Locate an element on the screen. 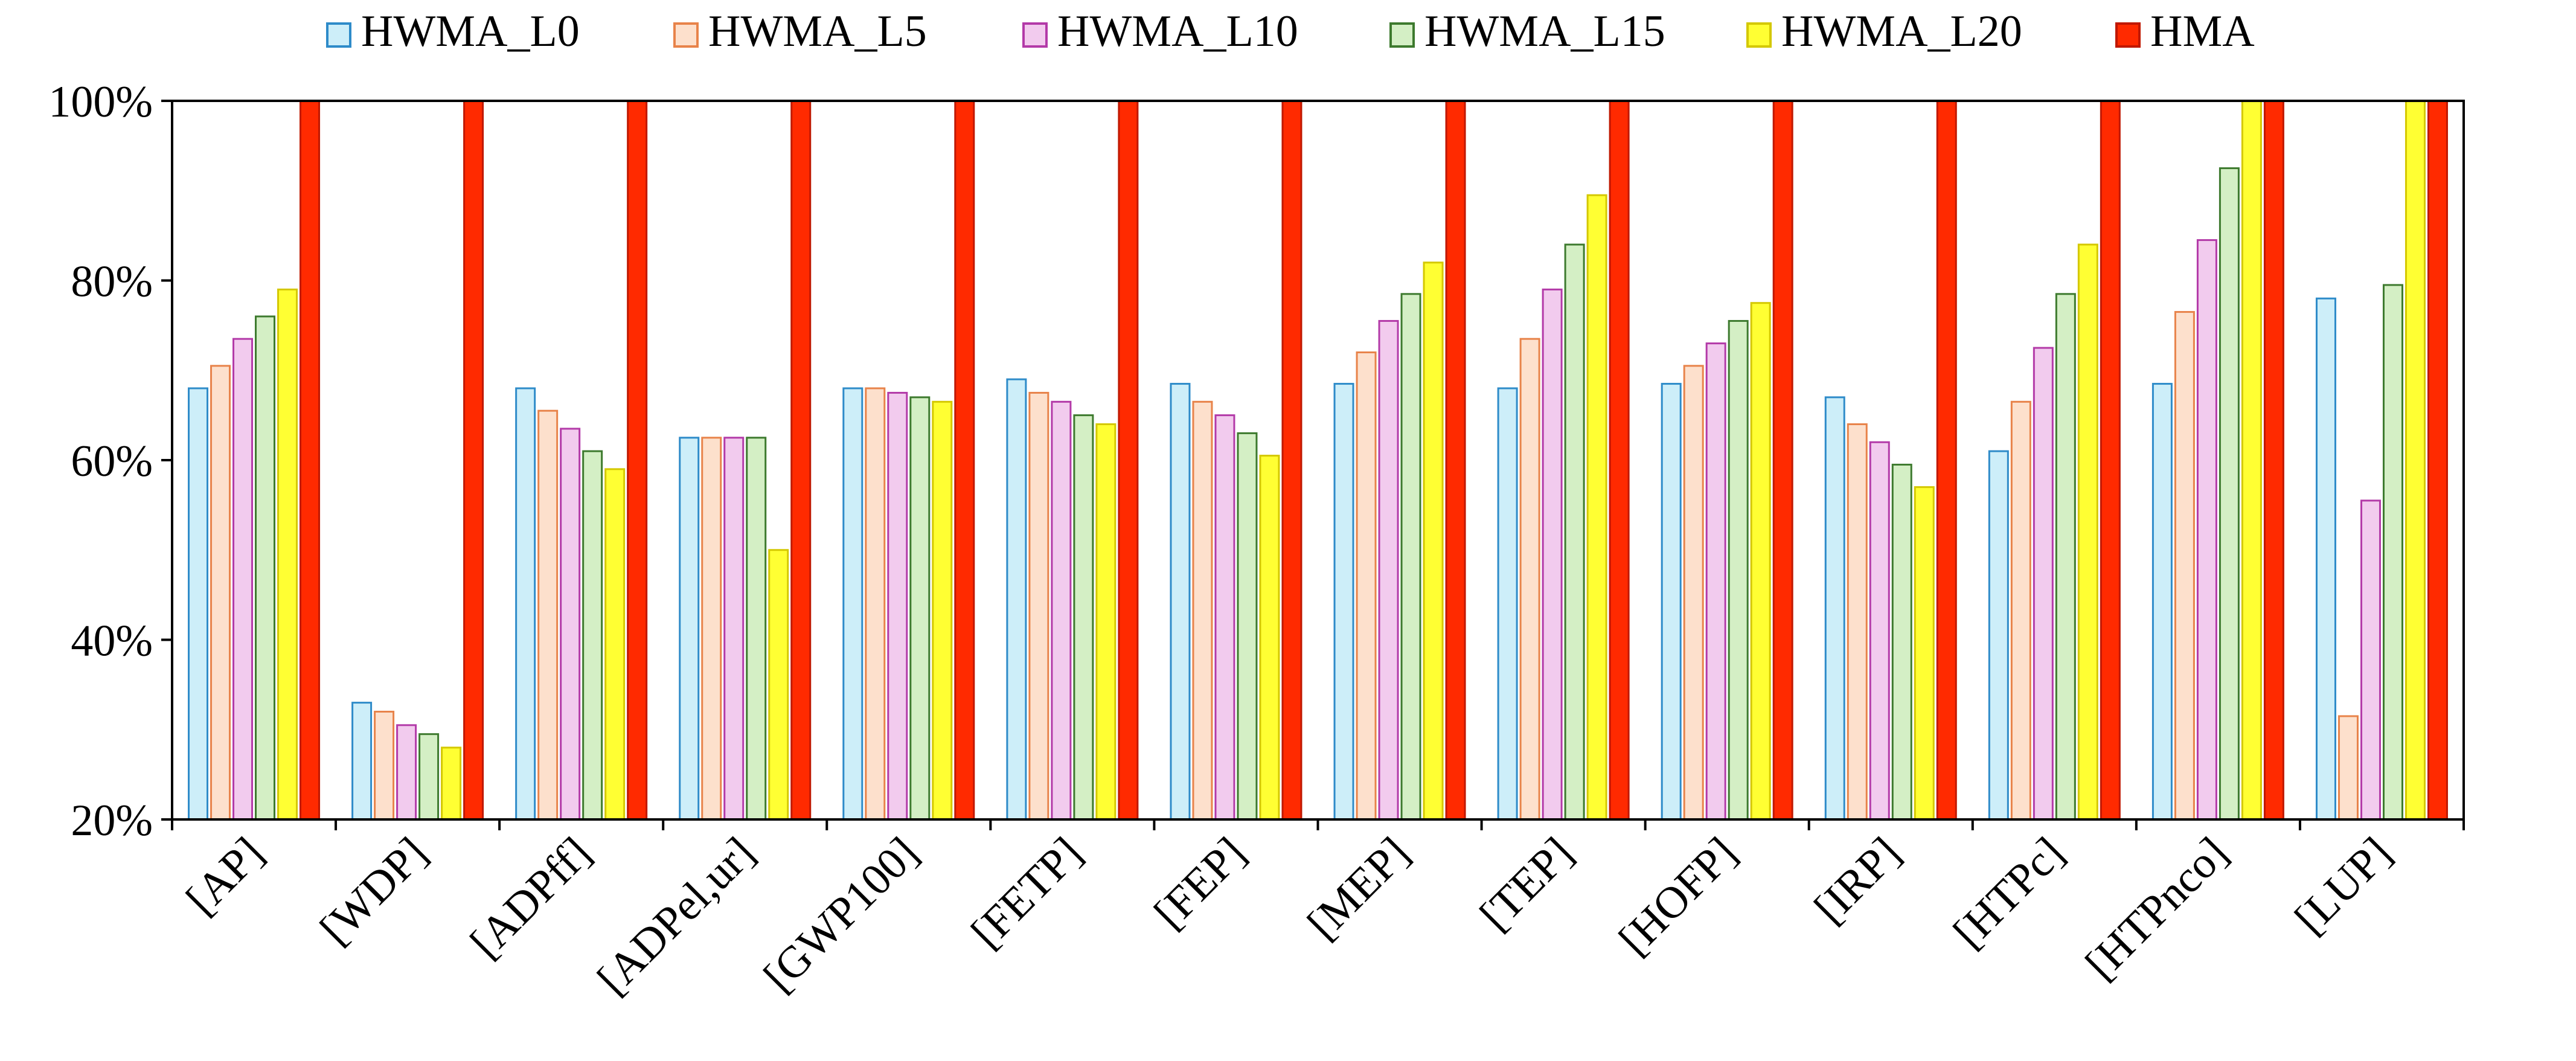 This screenshot has height=1061, width=2576. bar-hwma-l20-fetp is located at coordinates (1106, 622).